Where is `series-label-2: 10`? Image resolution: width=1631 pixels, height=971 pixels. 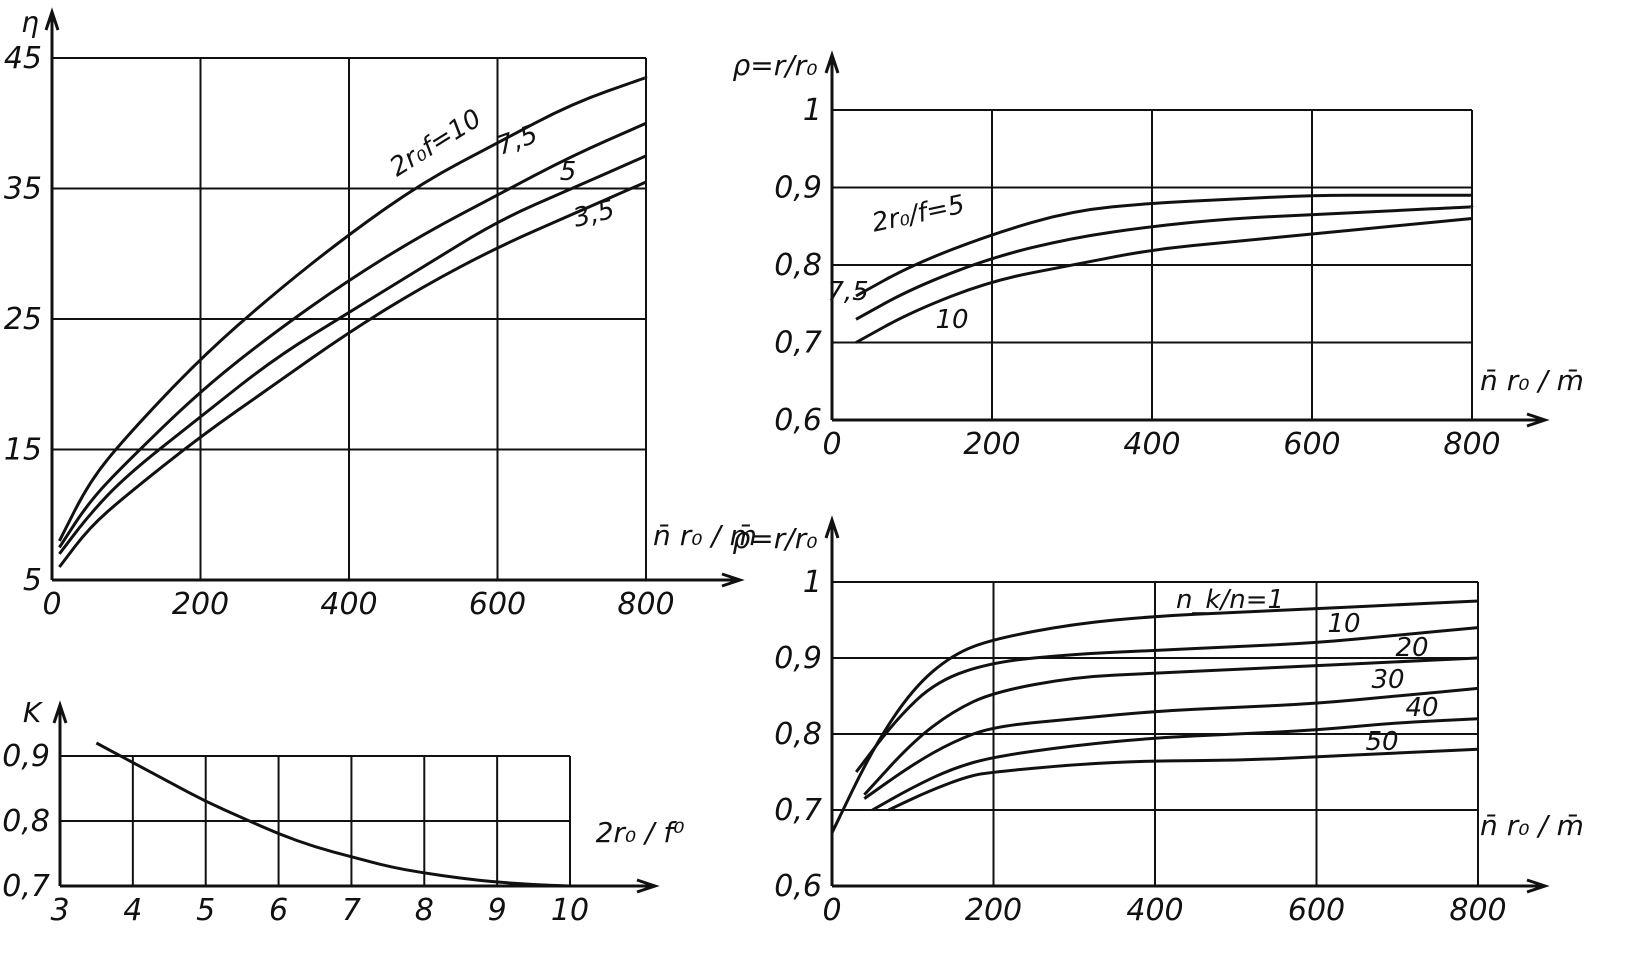 series-label-2: 10 is located at coordinates (951, 320).